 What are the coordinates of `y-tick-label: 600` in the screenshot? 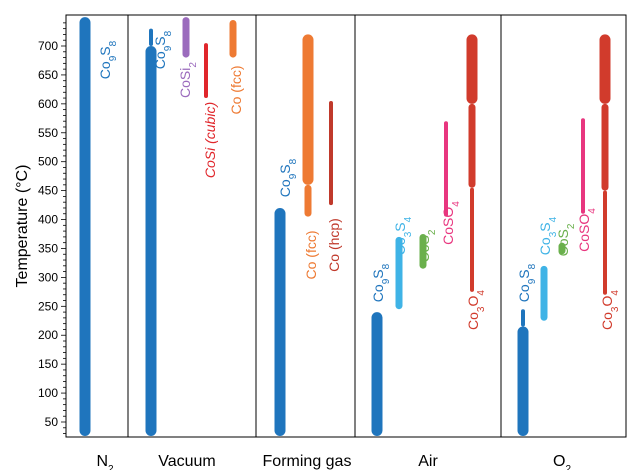 It's located at (48, 104).